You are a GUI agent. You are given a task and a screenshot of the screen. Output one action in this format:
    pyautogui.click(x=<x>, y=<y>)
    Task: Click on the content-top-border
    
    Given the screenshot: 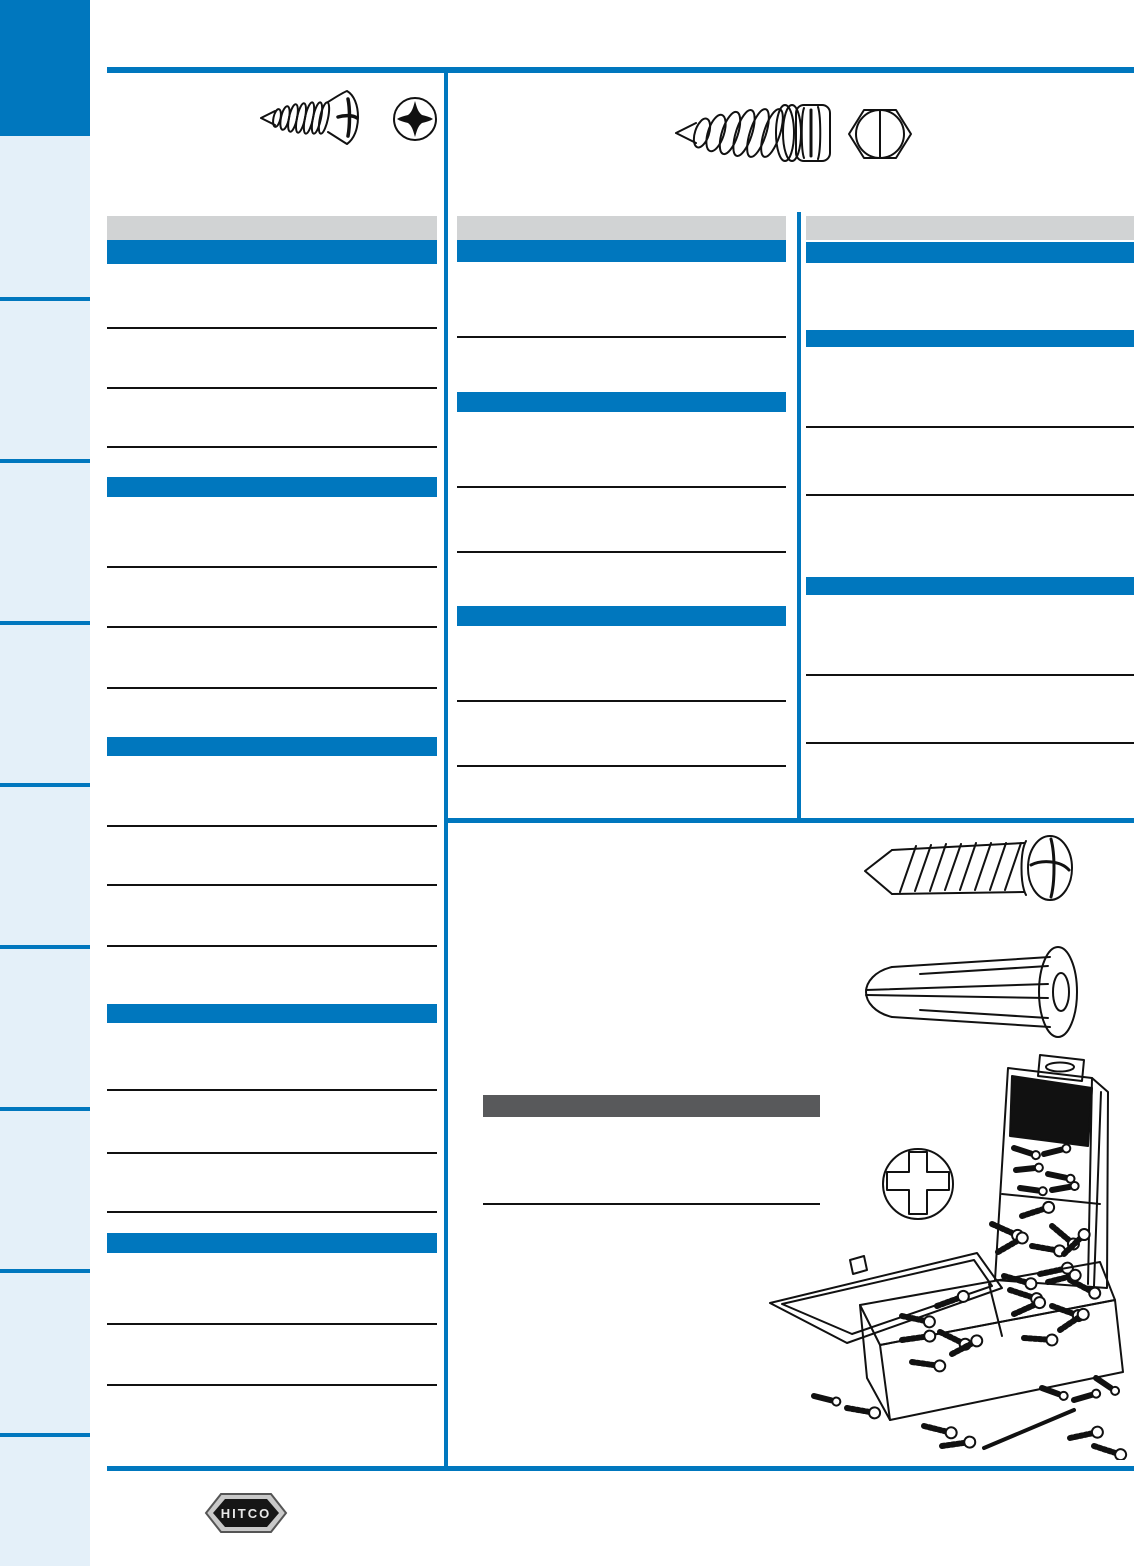 What is the action you would take?
    pyautogui.click(x=620, y=70)
    